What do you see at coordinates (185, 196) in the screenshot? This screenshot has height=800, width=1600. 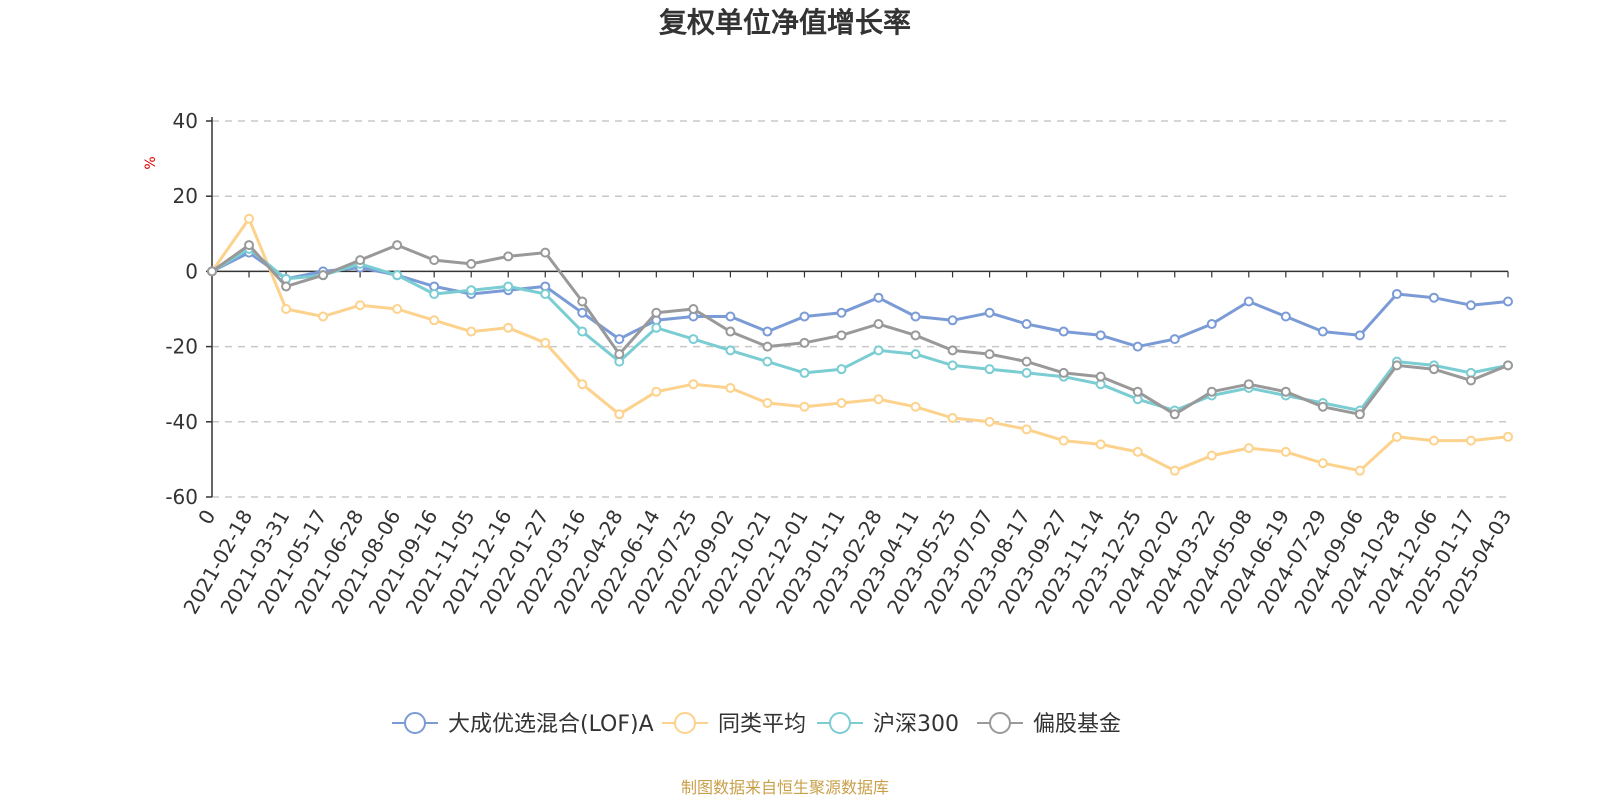 I see `y-tick-label: 20` at bounding box center [185, 196].